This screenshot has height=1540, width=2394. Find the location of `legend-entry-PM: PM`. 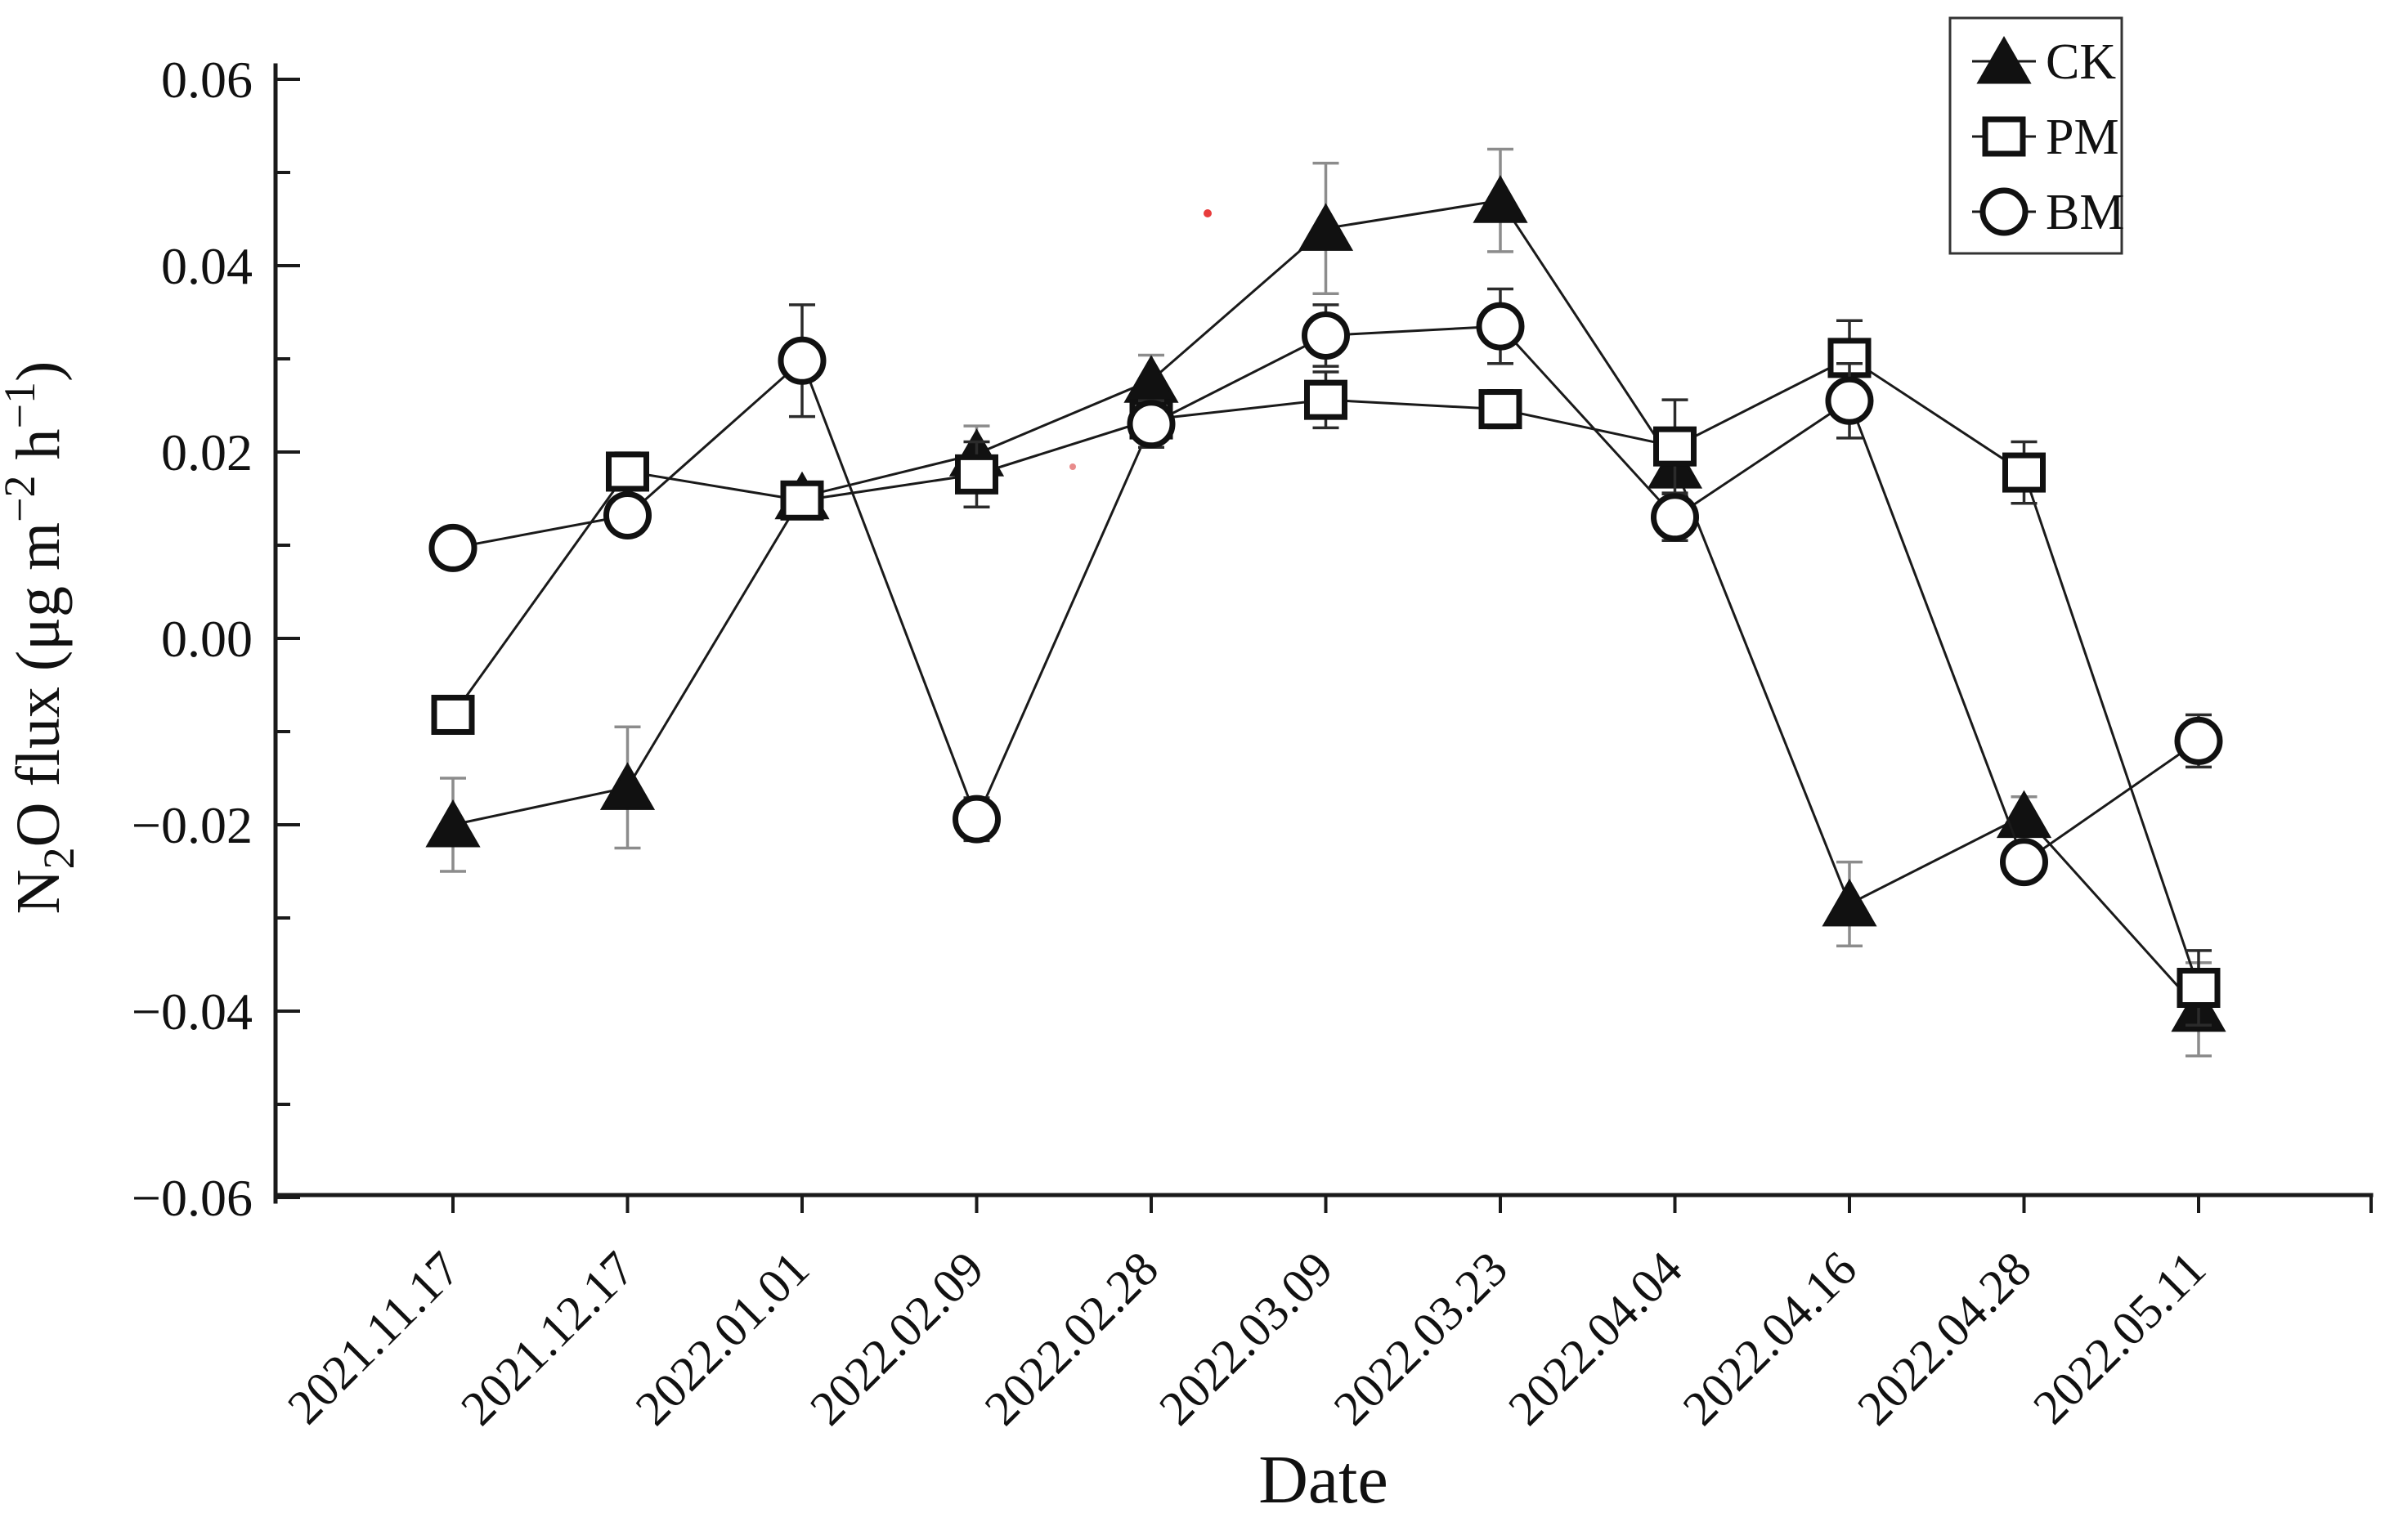

legend-entry-PM: PM is located at coordinates (2045, 137).